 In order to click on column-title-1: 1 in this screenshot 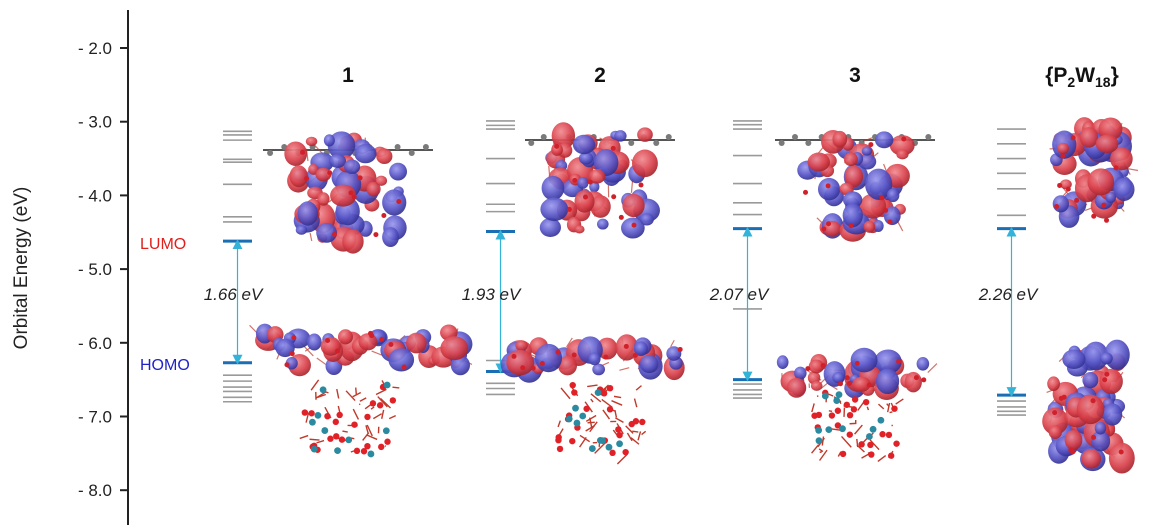, I will do `click(348, 75)`.